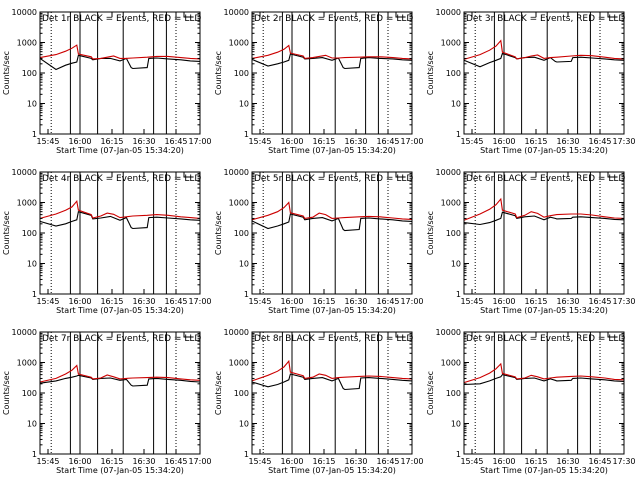 The width and height of the screenshot is (640, 480). What do you see at coordinates (545, 339) in the screenshot?
I see `panel-title: Det 9r BLACK = Events, RED = LLD` at bounding box center [545, 339].